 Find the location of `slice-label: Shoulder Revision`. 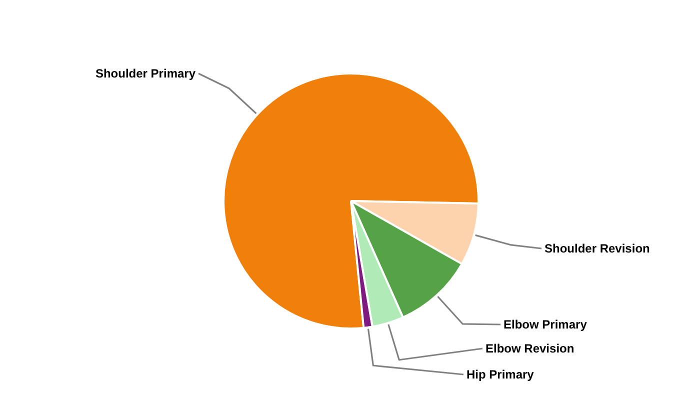

slice-label: Shoulder Revision is located at coordinates (597, 249).